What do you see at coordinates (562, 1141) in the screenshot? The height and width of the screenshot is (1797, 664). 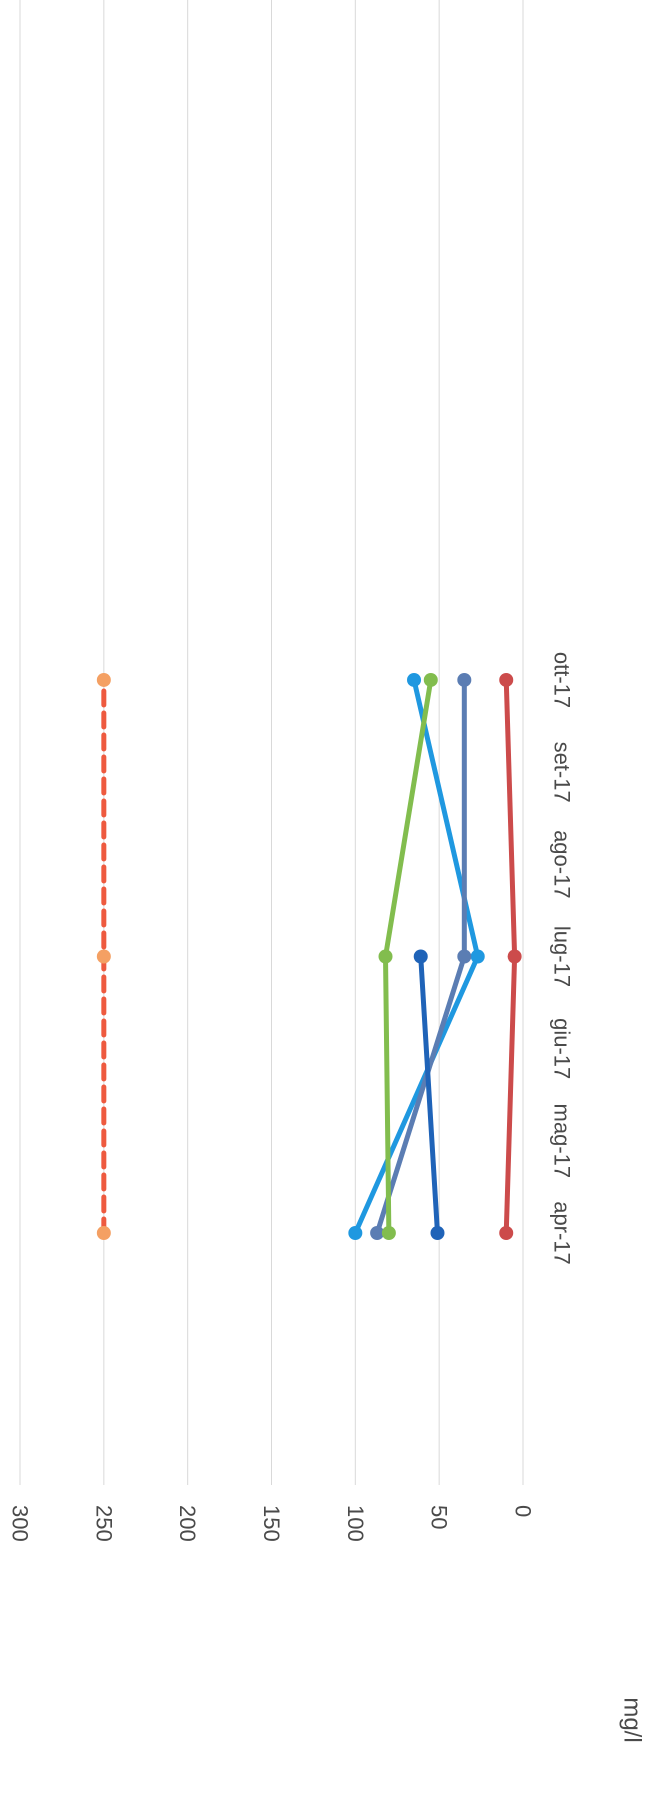 I see `x-tick-label: mag-17` at bounding box center [562, 1141].